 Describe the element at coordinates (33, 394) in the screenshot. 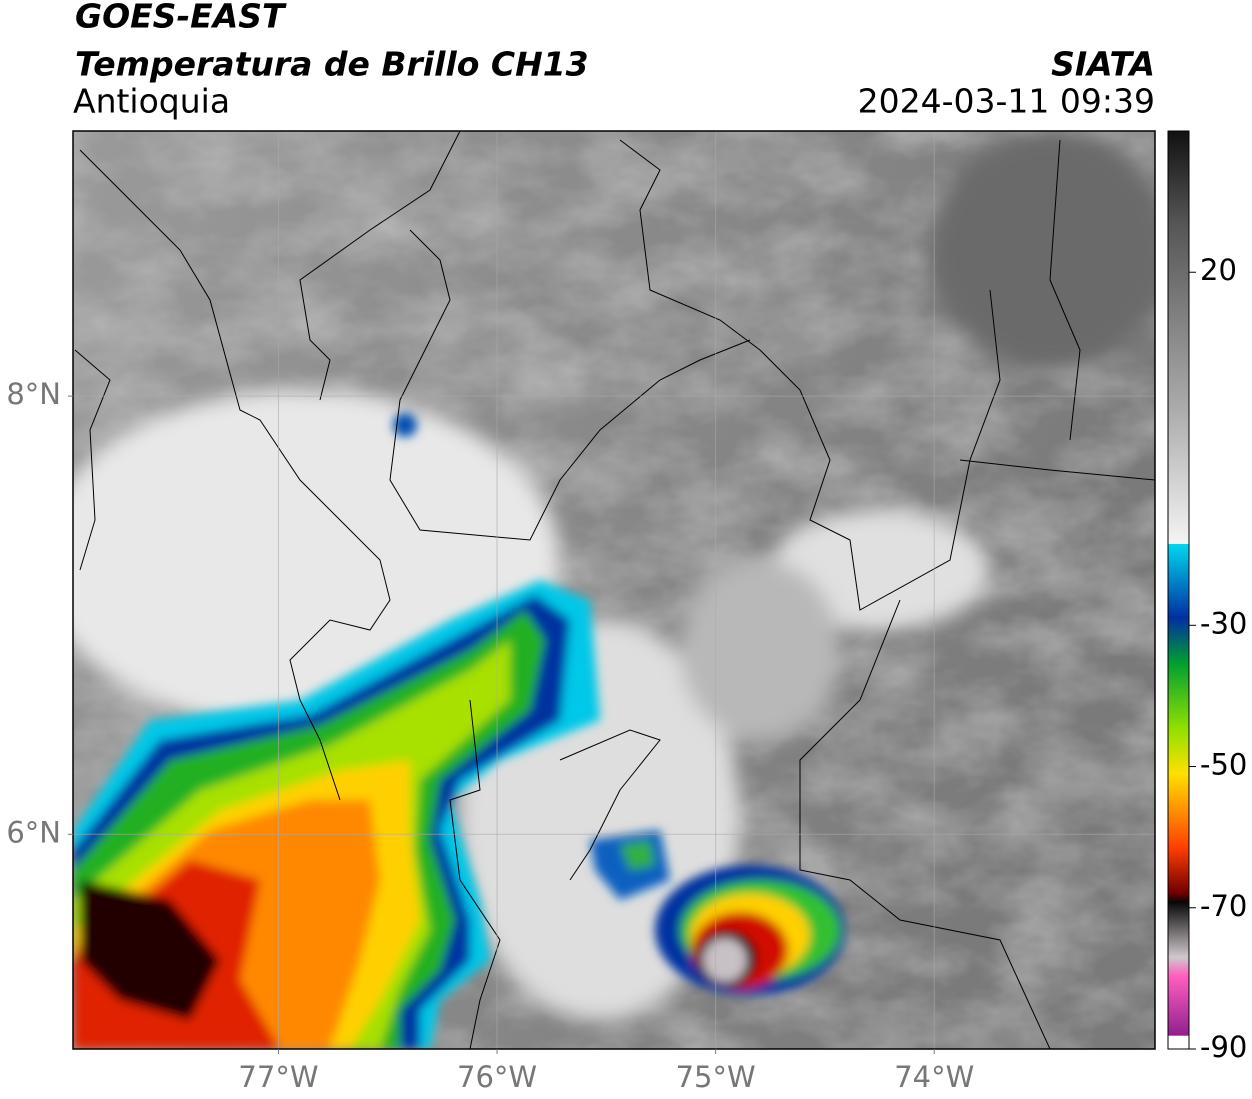

I see `y-tick-label: 8°N` at that location.